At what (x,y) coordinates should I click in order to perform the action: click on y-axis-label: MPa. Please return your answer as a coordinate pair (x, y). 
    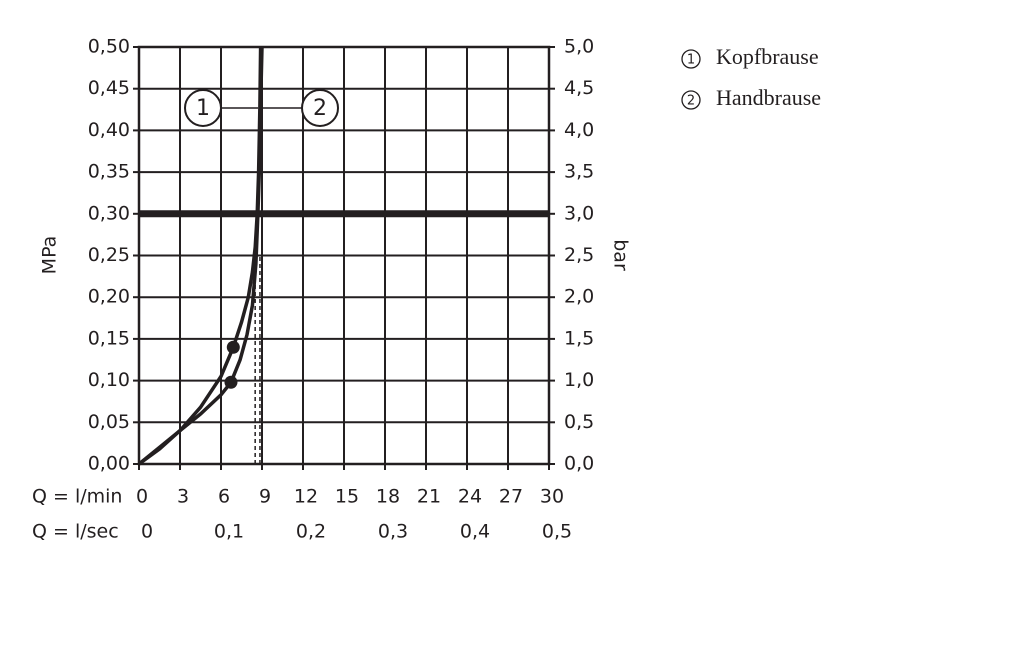
    Looking at the image, I should click on (50, 255).